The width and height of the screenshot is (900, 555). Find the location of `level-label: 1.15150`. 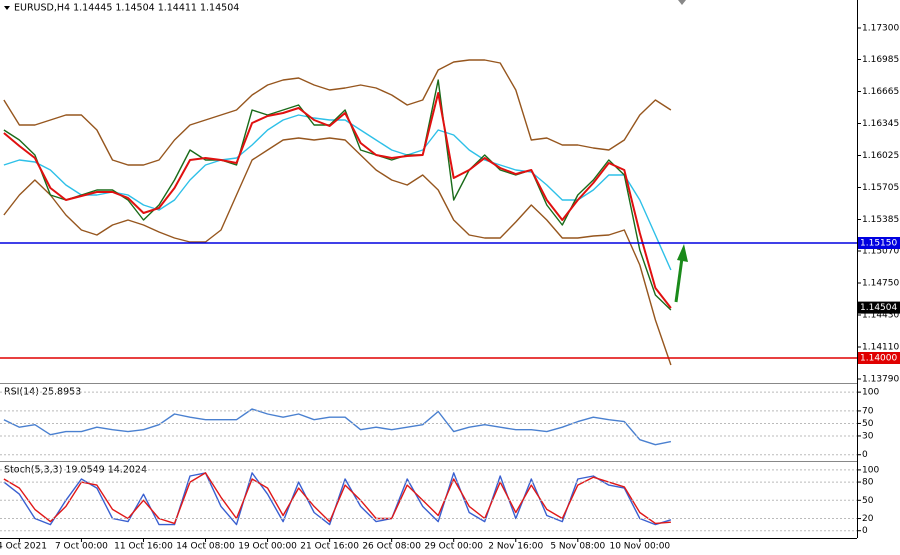

level-label: 1.15150 is located at coordinates (878, 244).